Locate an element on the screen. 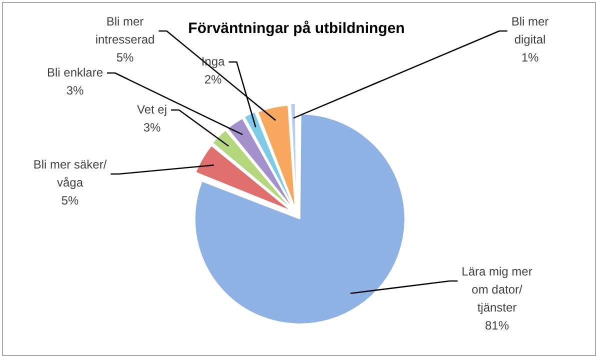  slice-label: Vet ej is located at coordinates (152, 109).